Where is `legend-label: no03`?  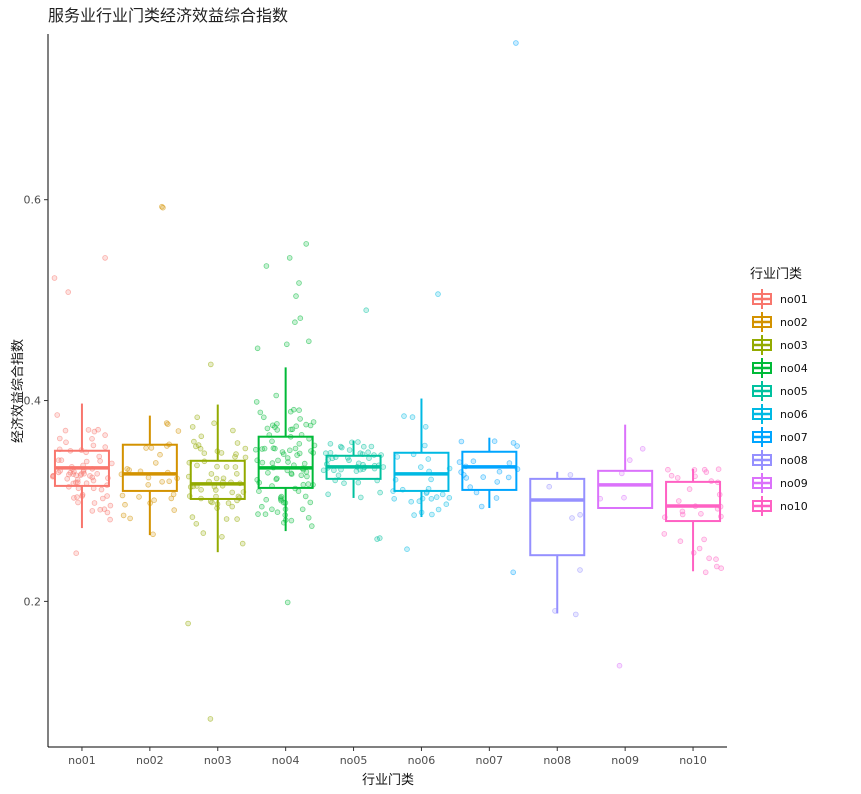 legend-label: no03 is located at coordinates (794, 345).